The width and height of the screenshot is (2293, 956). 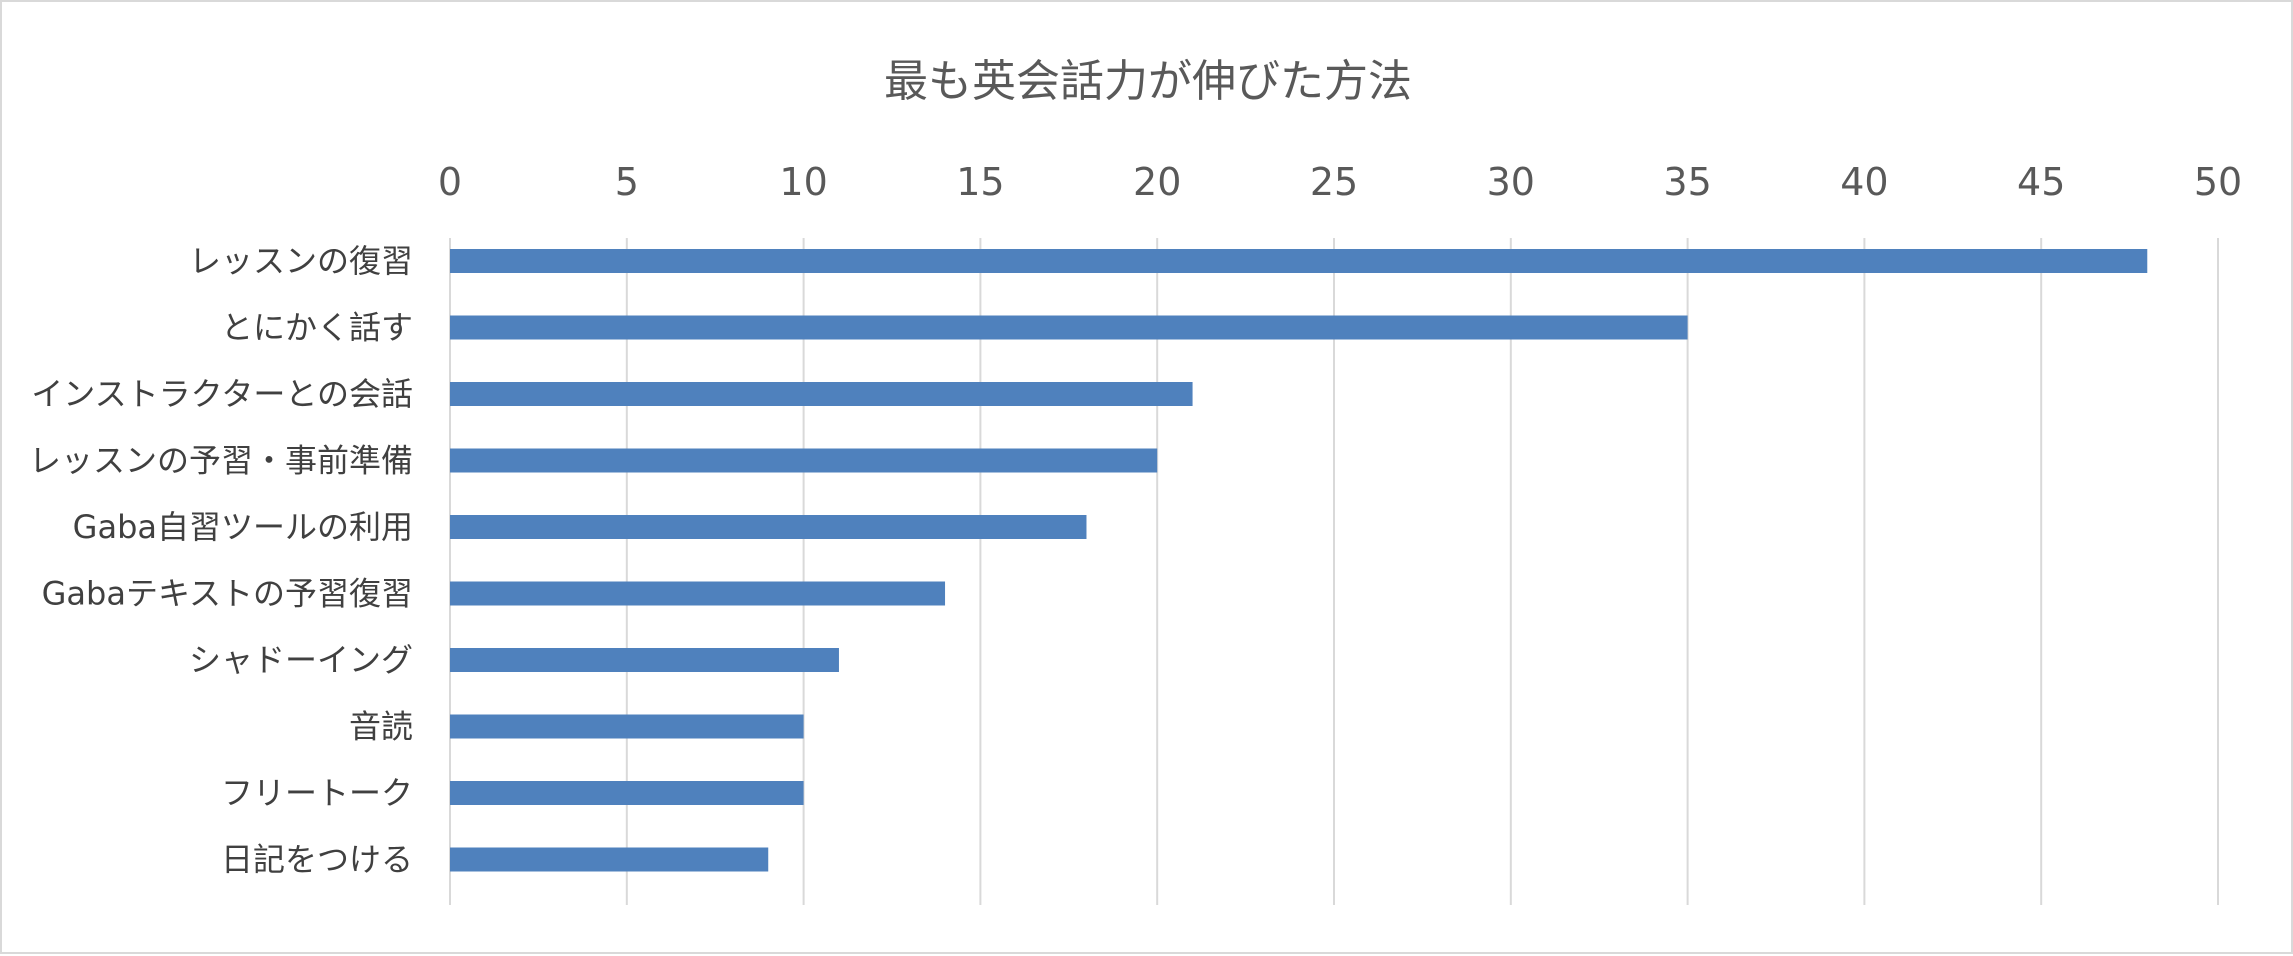 What do you see at coordinates (803, 182) in the screenshot?
I see `x-tick-label: 10` at bounding box center [803, 182].